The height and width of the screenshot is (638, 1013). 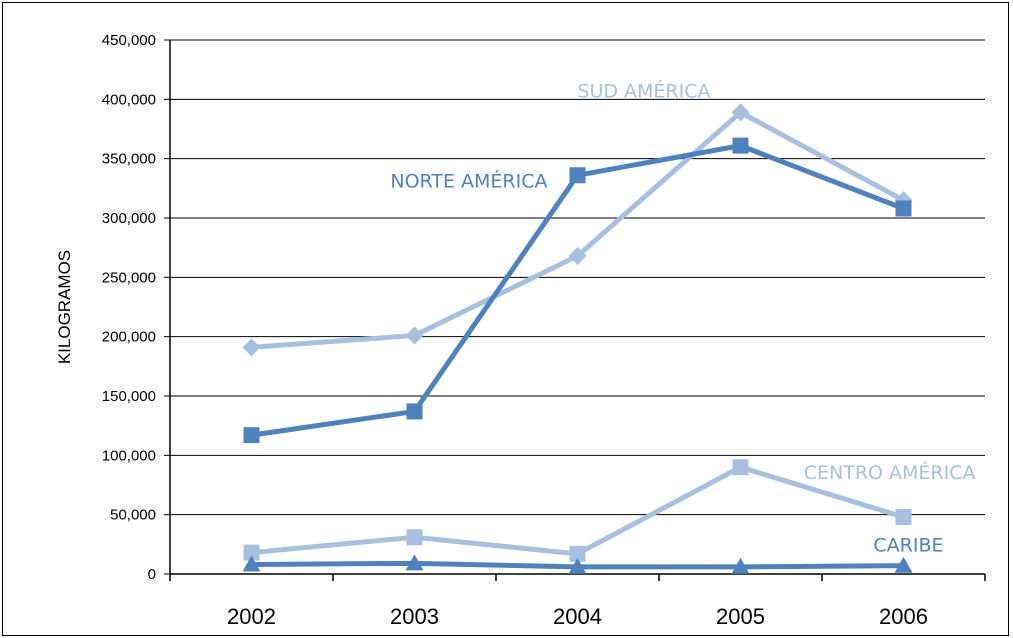 I want to click on series-label-centro-am-rica: CENTRO AMÉRICA, so click(x=890, y=472).